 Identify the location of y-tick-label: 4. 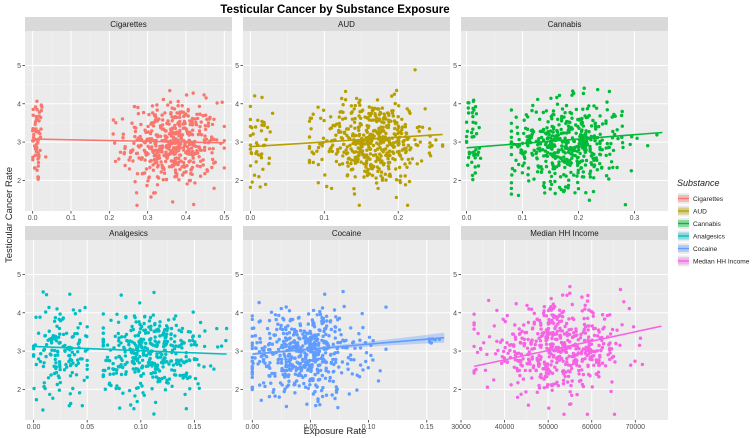
(237, 104).